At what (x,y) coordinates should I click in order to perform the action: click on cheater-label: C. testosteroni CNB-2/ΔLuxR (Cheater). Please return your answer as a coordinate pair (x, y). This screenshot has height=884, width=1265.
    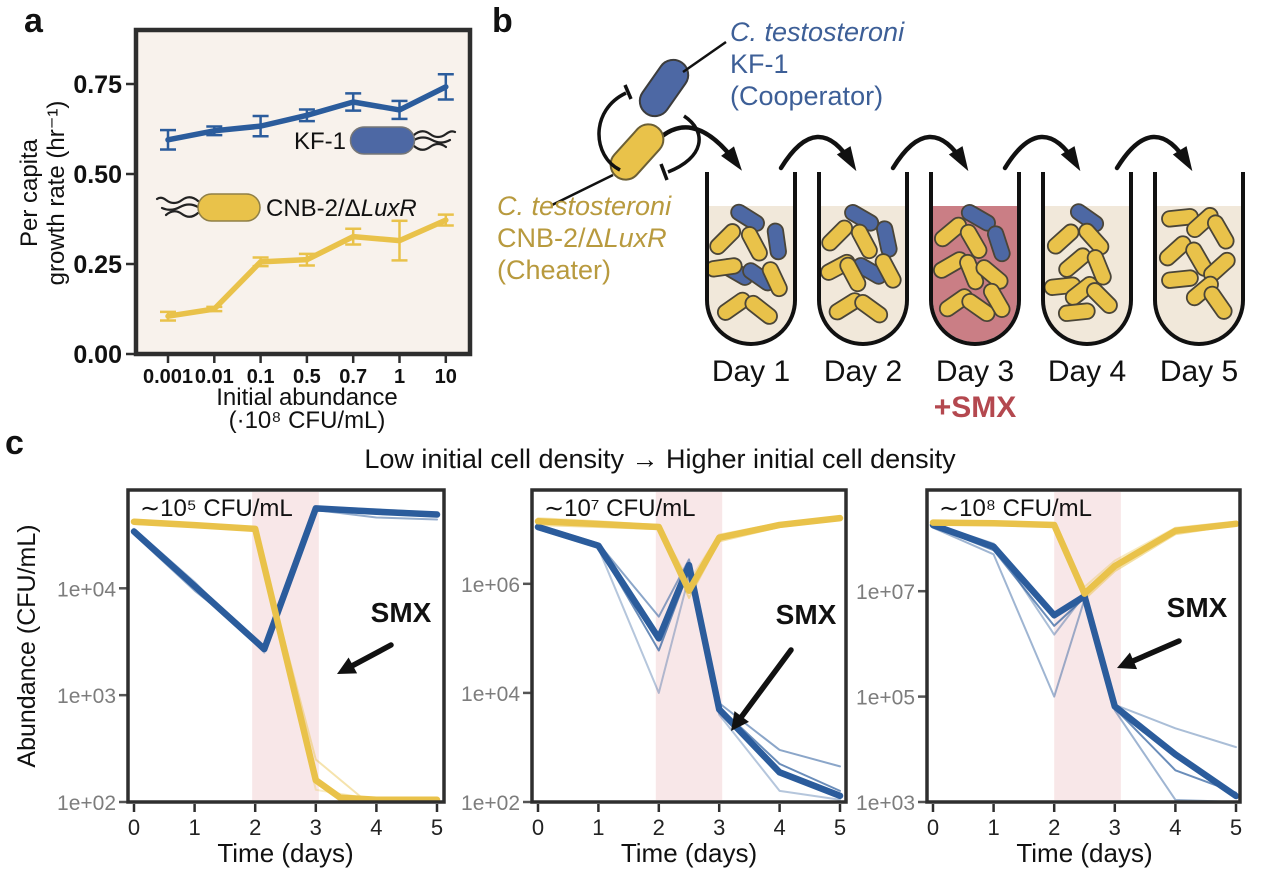
    Looking at the image, I should click on (584, 238).